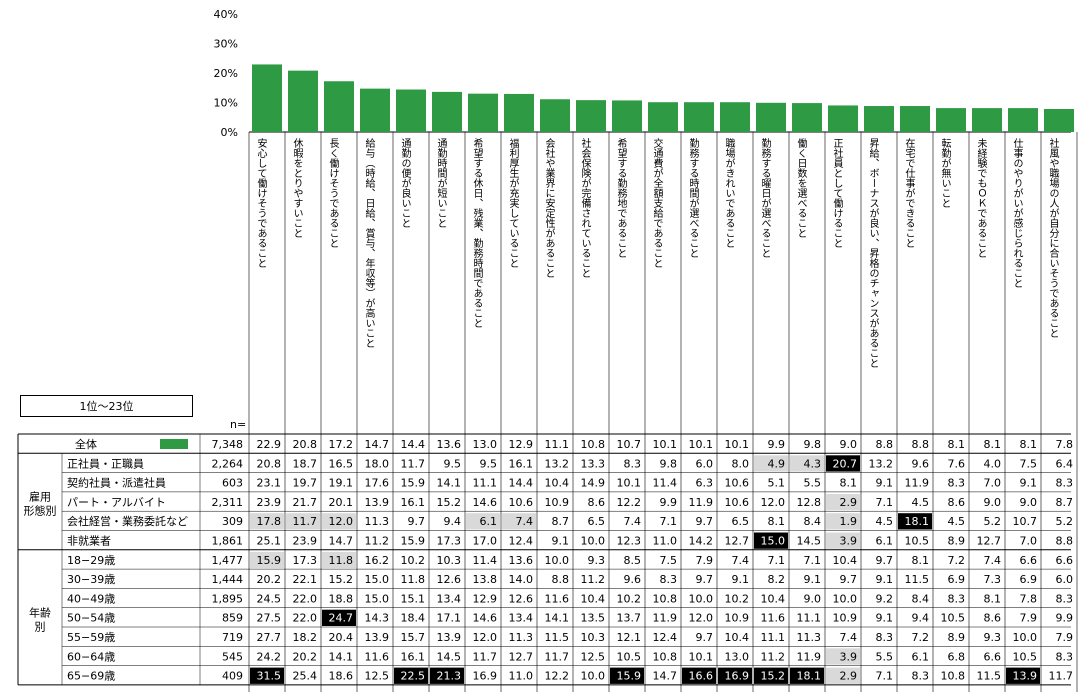 The height and width of the screenshot is (698, 1078). Describe the element at coordinates (980, 198) in the screenshot. I see `category-label: 未経験でもＯＫであること` at that location.